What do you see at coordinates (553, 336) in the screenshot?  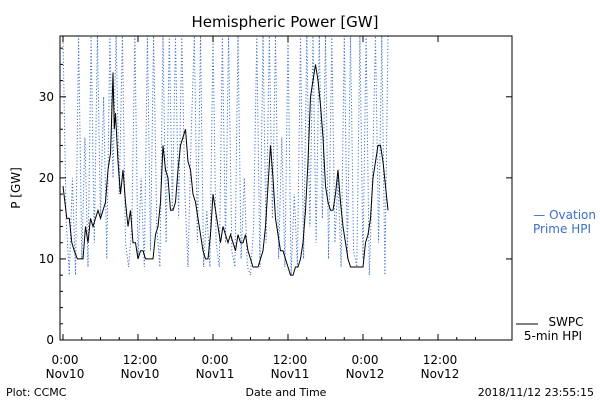 I see `legend-swpc-line2: 5-min HPI` at bounding box center [553, 336].